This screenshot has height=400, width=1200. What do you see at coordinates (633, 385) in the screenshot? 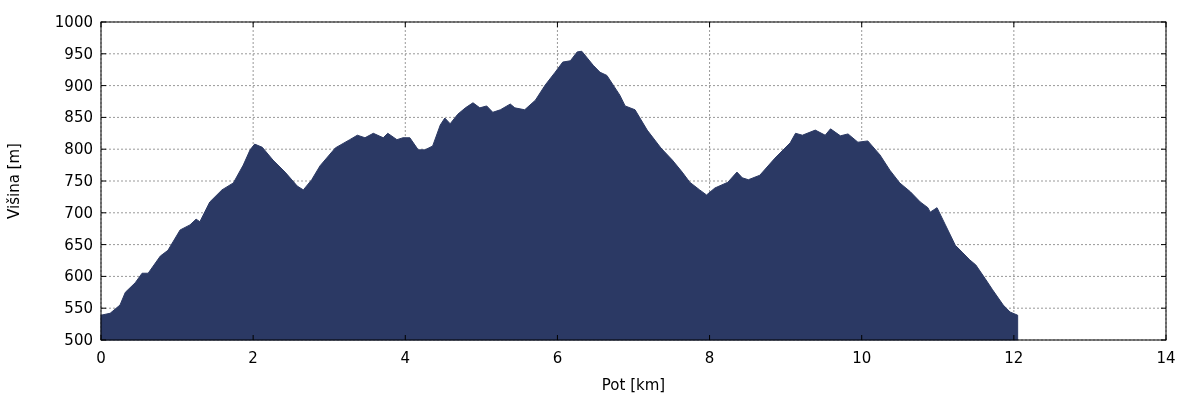
I see `x-axis-title: Pot [km]` at bounding box center [633, 385].